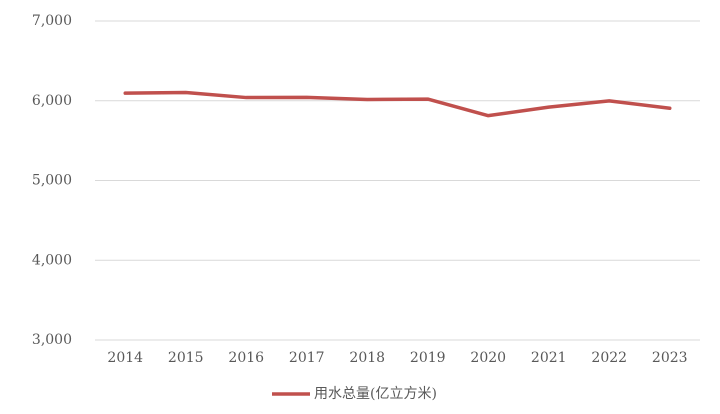  I want to click on x-tick-label: 2014, so click(125, 358).